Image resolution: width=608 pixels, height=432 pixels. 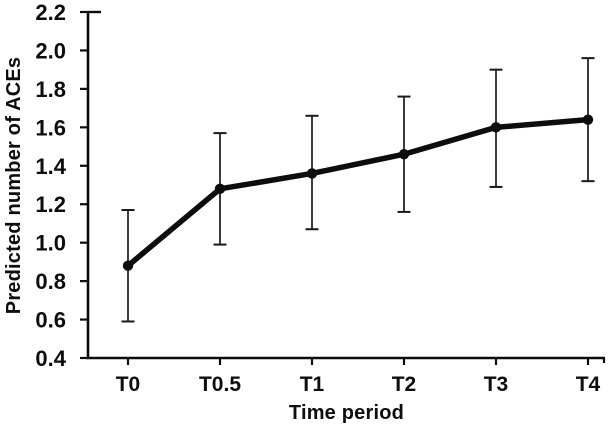 I want to click on x-tick-label: T1, so click(x=312, y=384).